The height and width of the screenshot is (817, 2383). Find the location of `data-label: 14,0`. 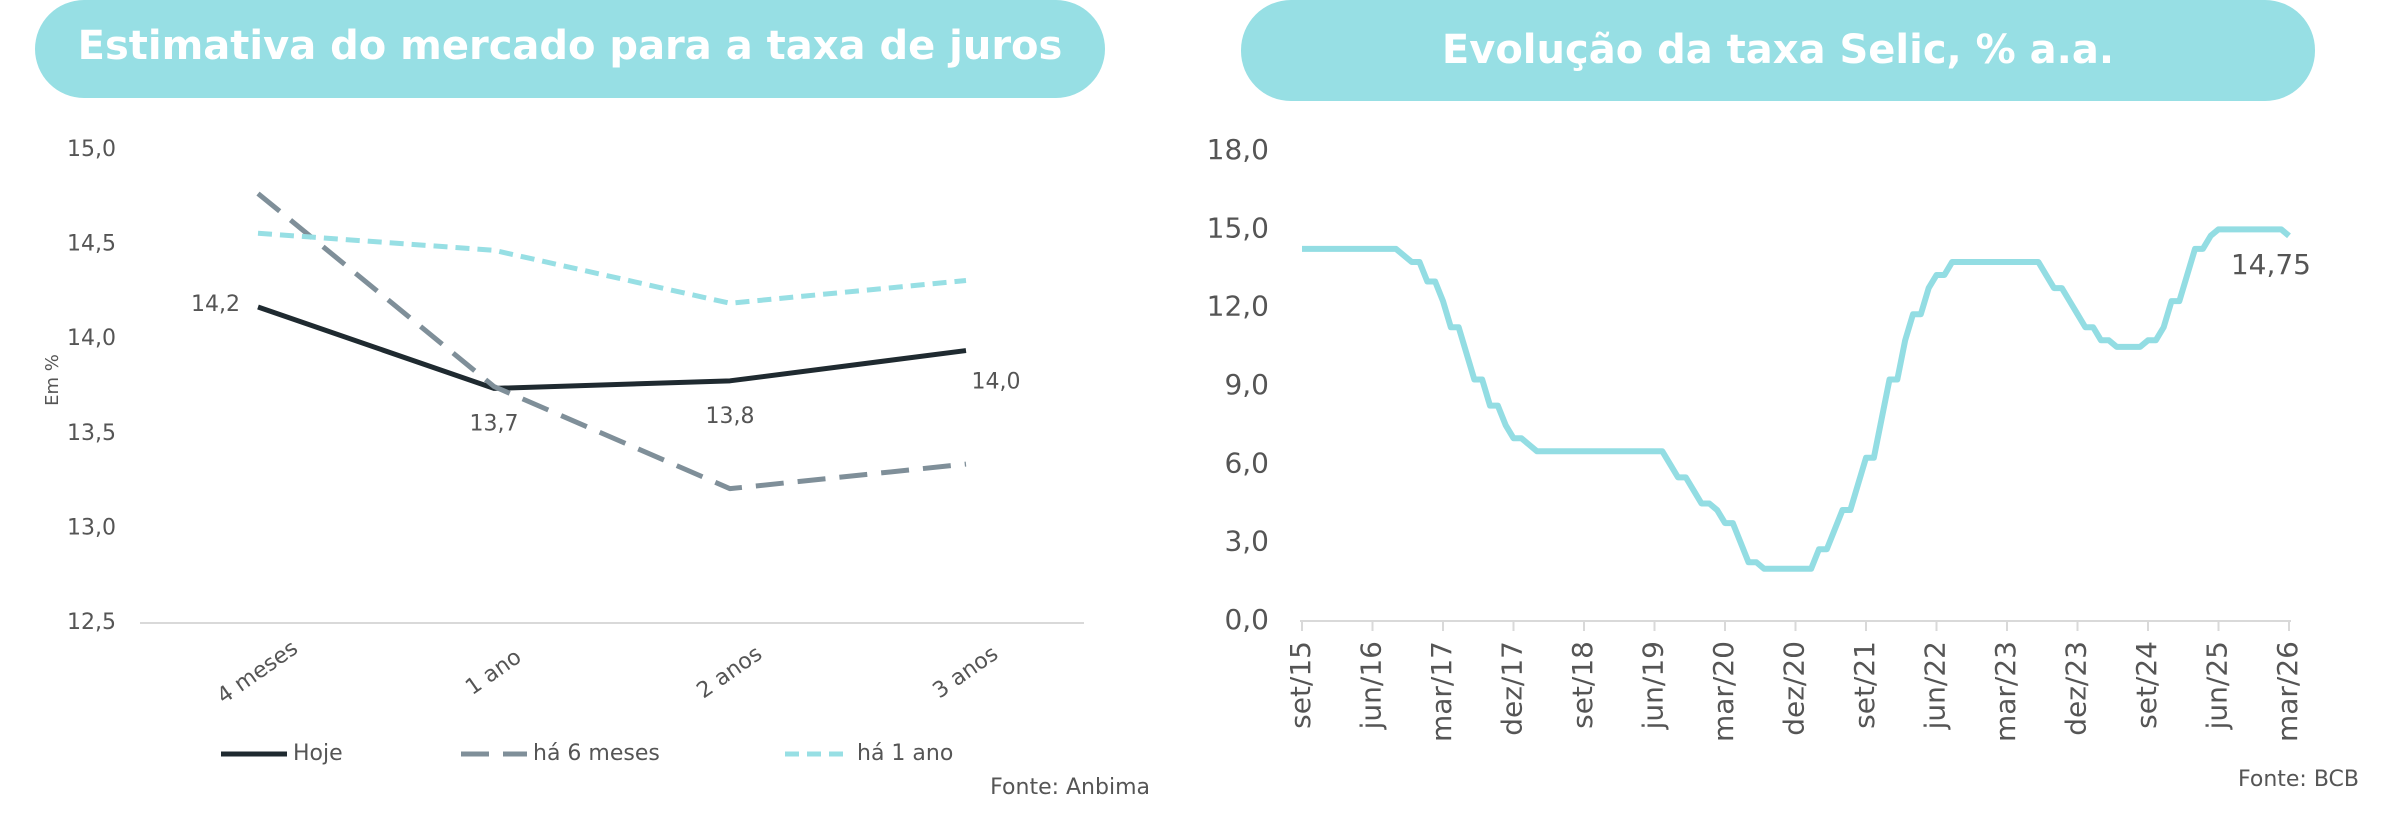

data-label: 14,0 is located at coordinates (996, 382).